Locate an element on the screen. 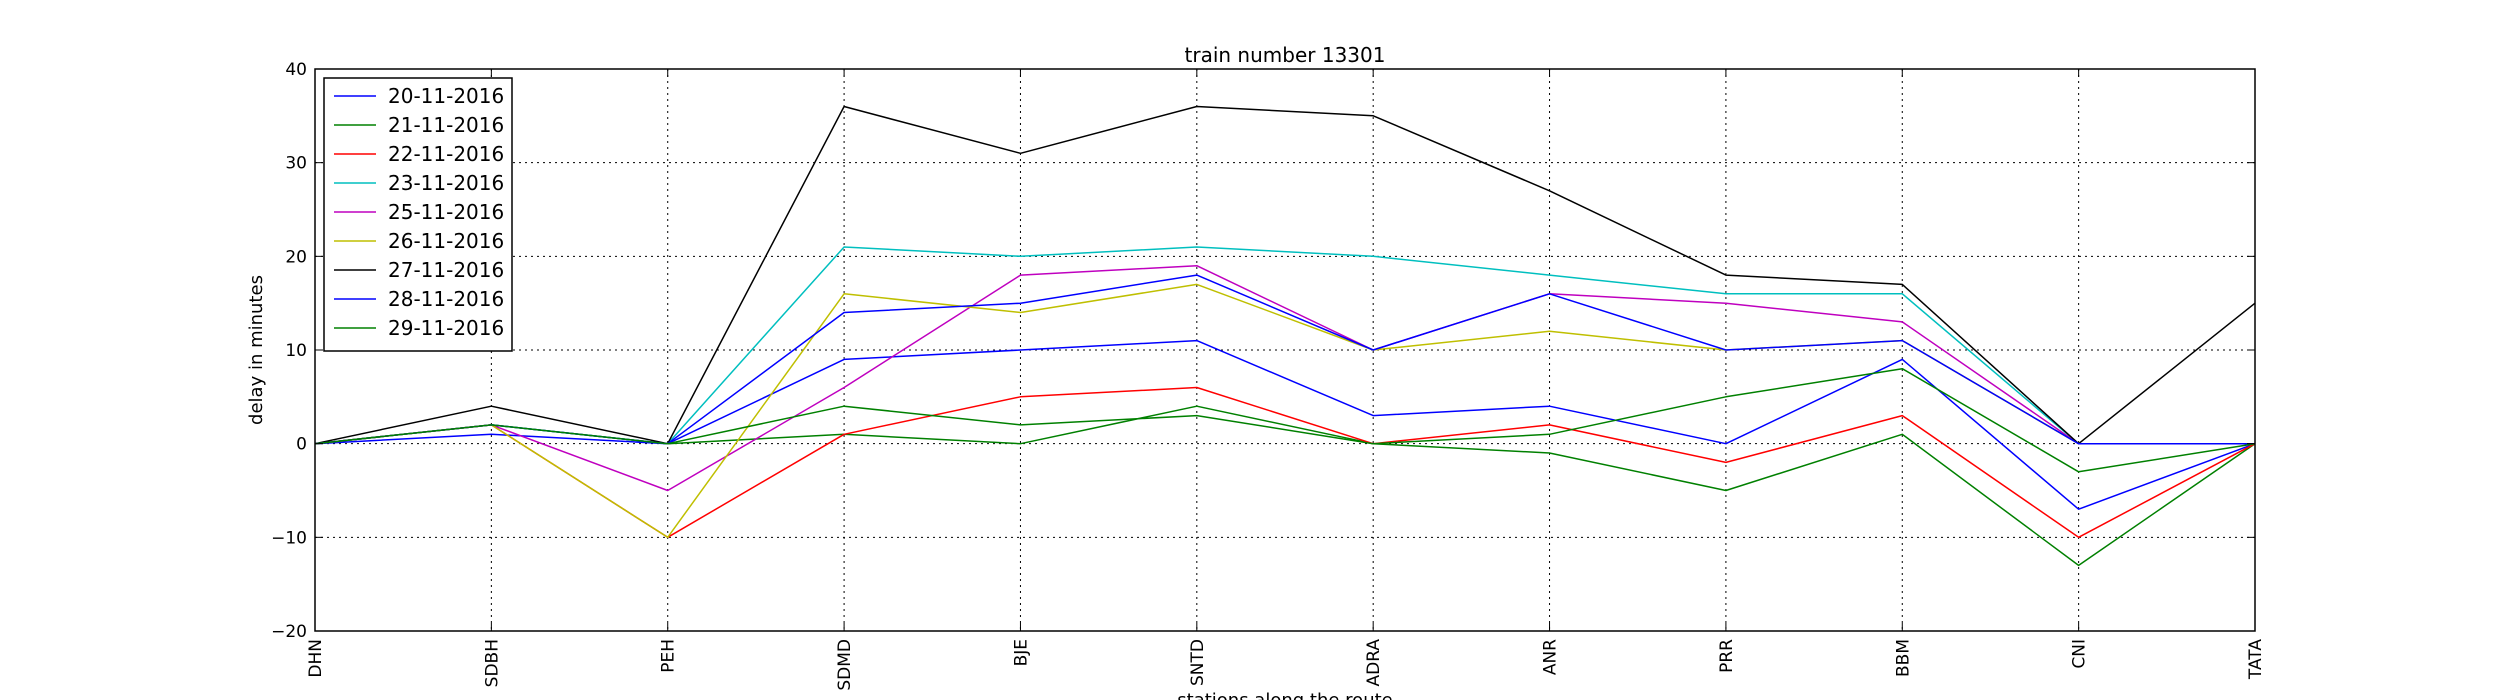 The image size is (2500, 700). y-tick-label: 40 is located at coordinates (296, 70).